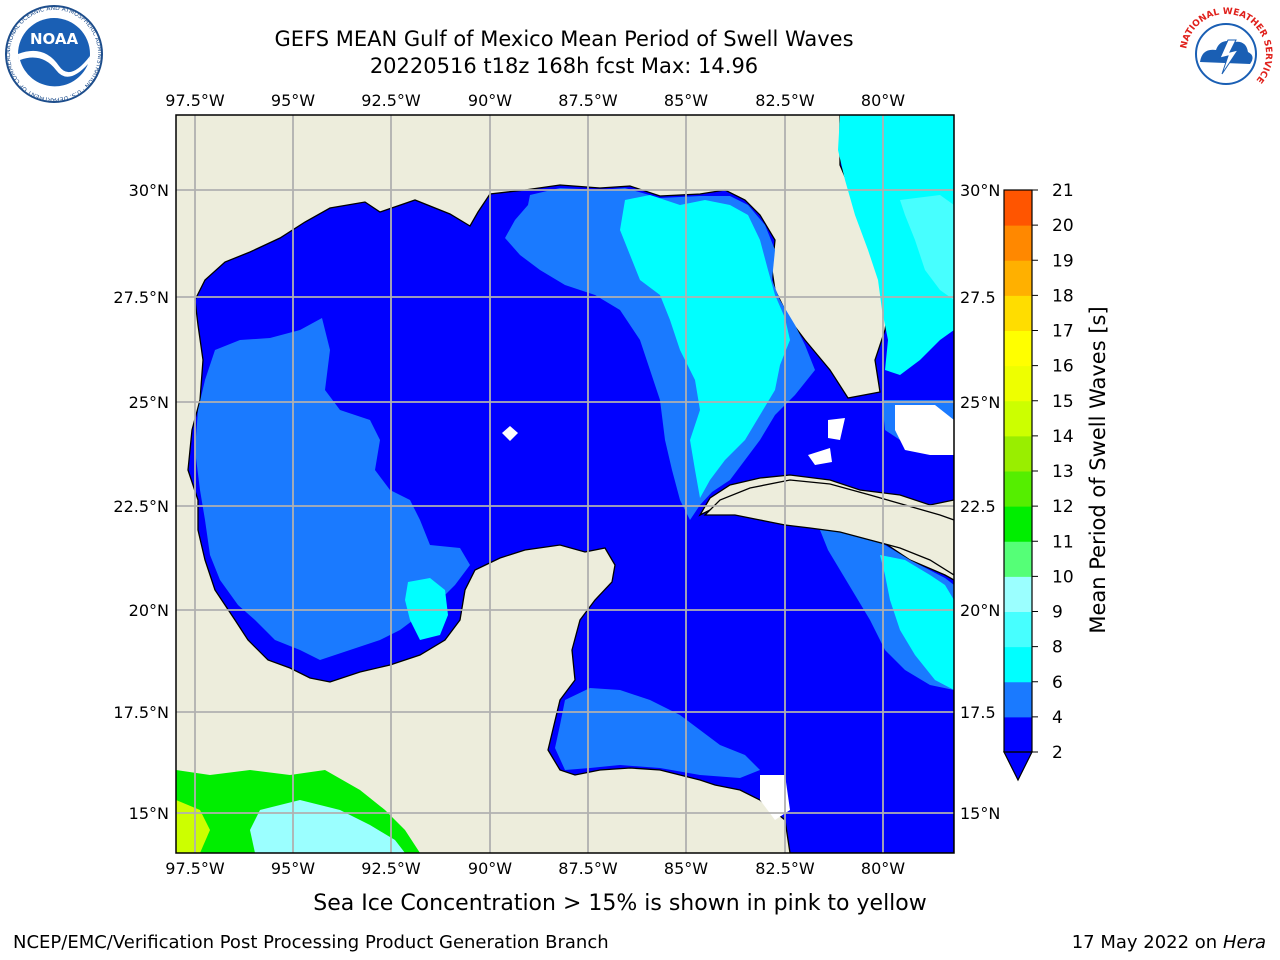  I want to click on lon-label-top: 92.5°W, so click(391, 100).